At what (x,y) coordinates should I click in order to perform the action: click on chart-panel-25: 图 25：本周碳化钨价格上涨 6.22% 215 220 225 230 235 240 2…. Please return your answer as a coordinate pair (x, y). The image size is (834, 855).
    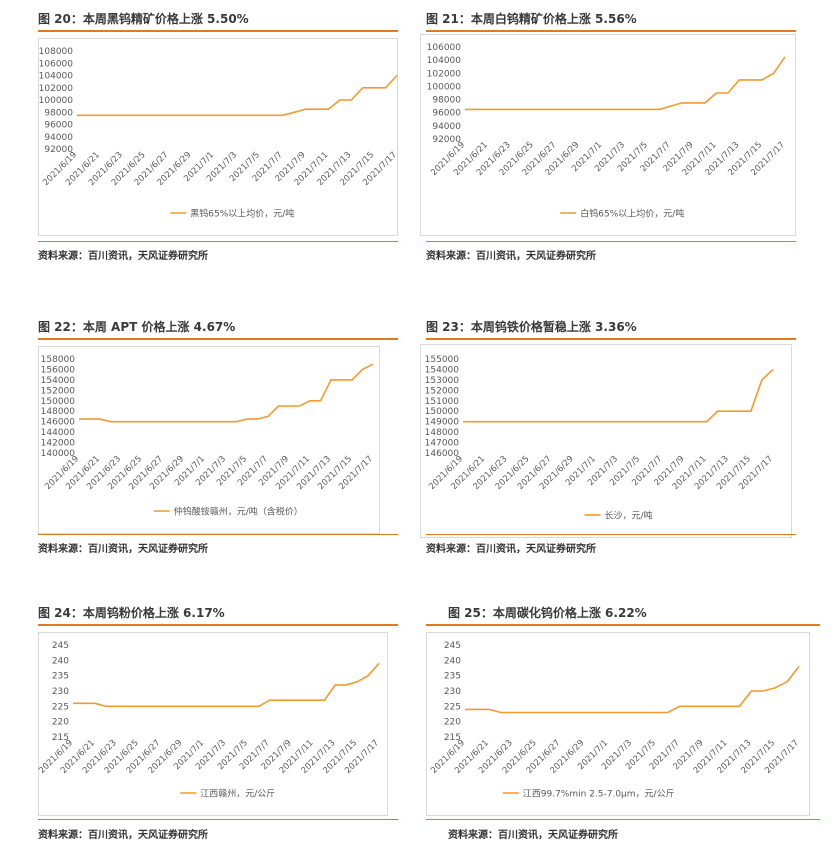
    Looking at the image, I should click on (623, 725).